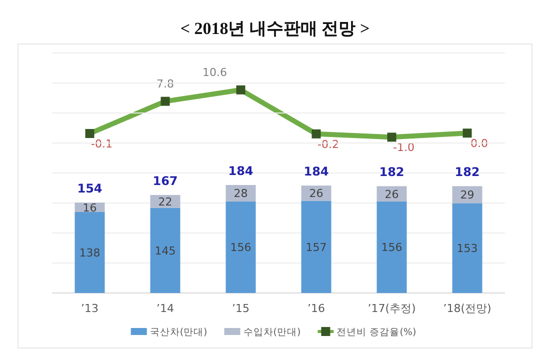 The image size is (550, 360). I want to click on x-tick-label: ’14, so click(165, 308).